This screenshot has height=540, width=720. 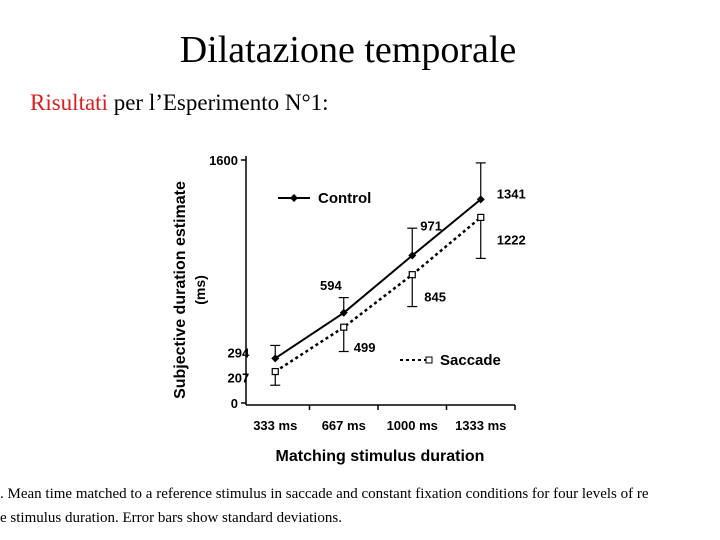 I want to click on y-axis-title: Subjective duration estimate, so click(x=180, y=290).